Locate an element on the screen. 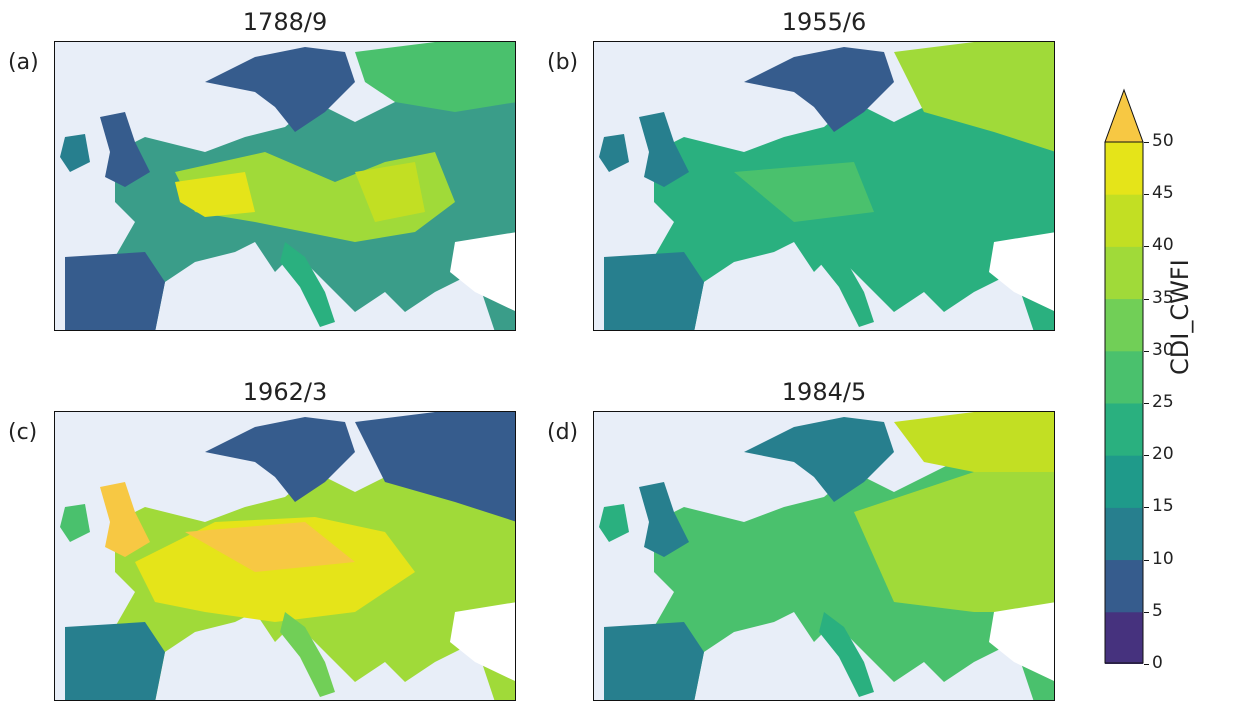  colorbar-tick-label: 50 is located at coordinates (1163, 141).